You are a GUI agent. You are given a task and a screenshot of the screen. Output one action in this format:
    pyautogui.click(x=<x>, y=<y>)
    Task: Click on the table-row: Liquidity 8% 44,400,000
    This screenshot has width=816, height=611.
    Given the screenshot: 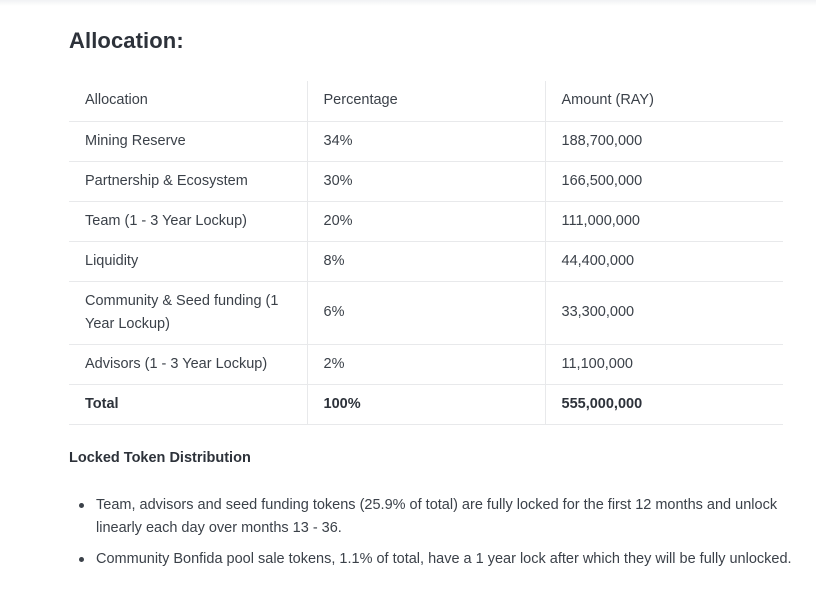 What is the action you would take?
    pyautogui.click(x=426, y=261)
    